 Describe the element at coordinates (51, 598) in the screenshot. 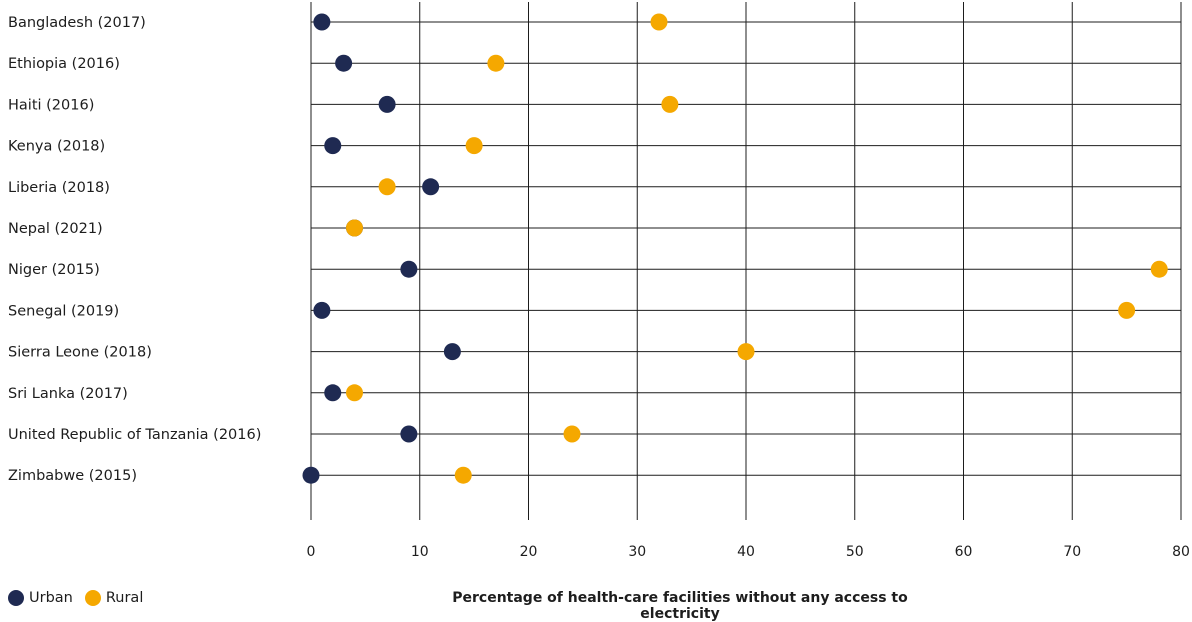

I see `legend-label-urban: Urban` at that location.